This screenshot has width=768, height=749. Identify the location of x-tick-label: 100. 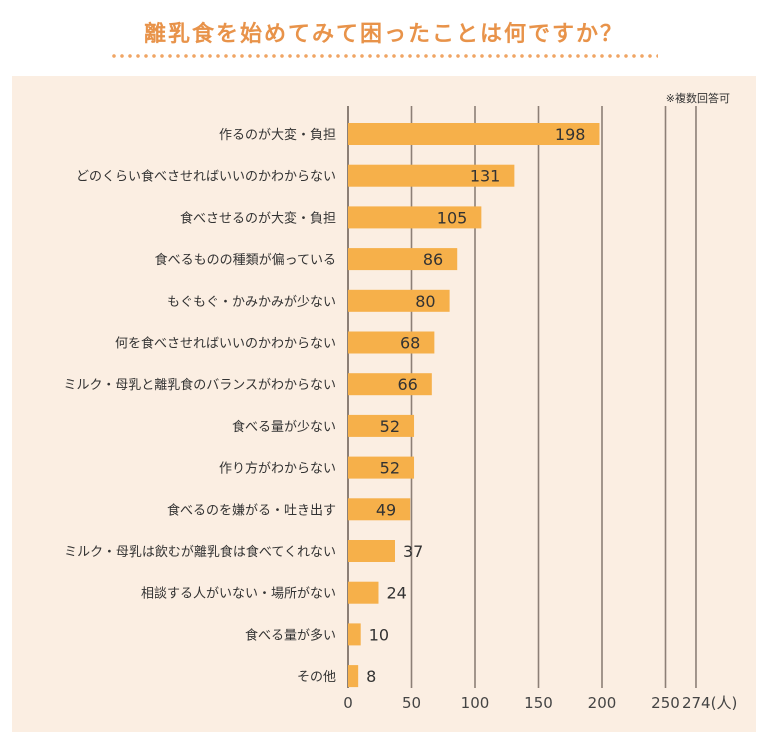
(475, 703).